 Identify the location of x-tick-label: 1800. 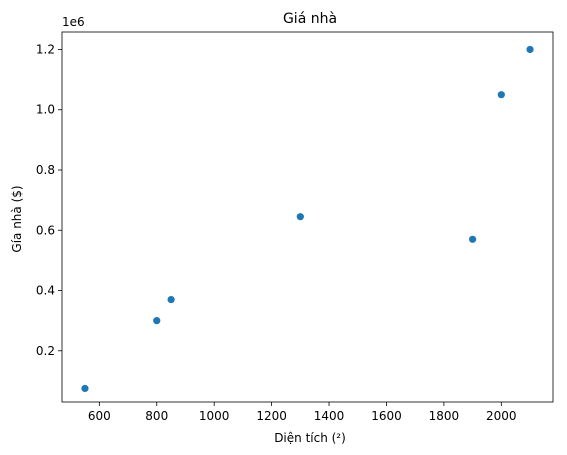
(444, 416).